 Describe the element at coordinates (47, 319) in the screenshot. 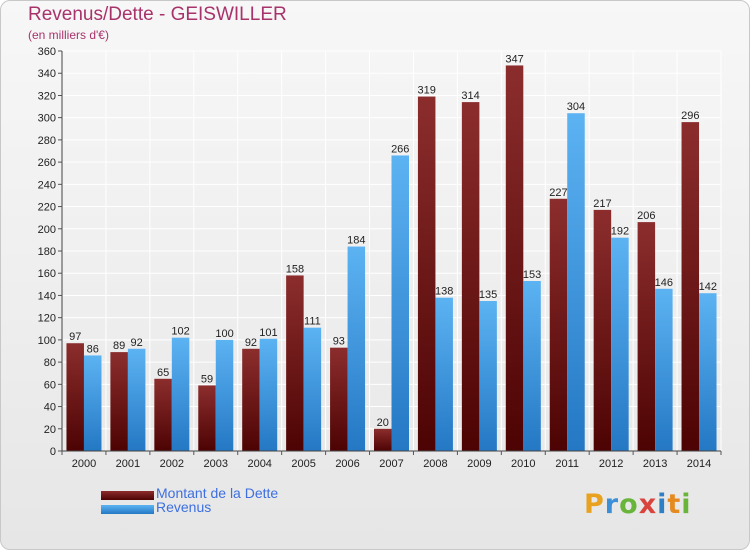

I see `y-tick-label: 120` at that location.